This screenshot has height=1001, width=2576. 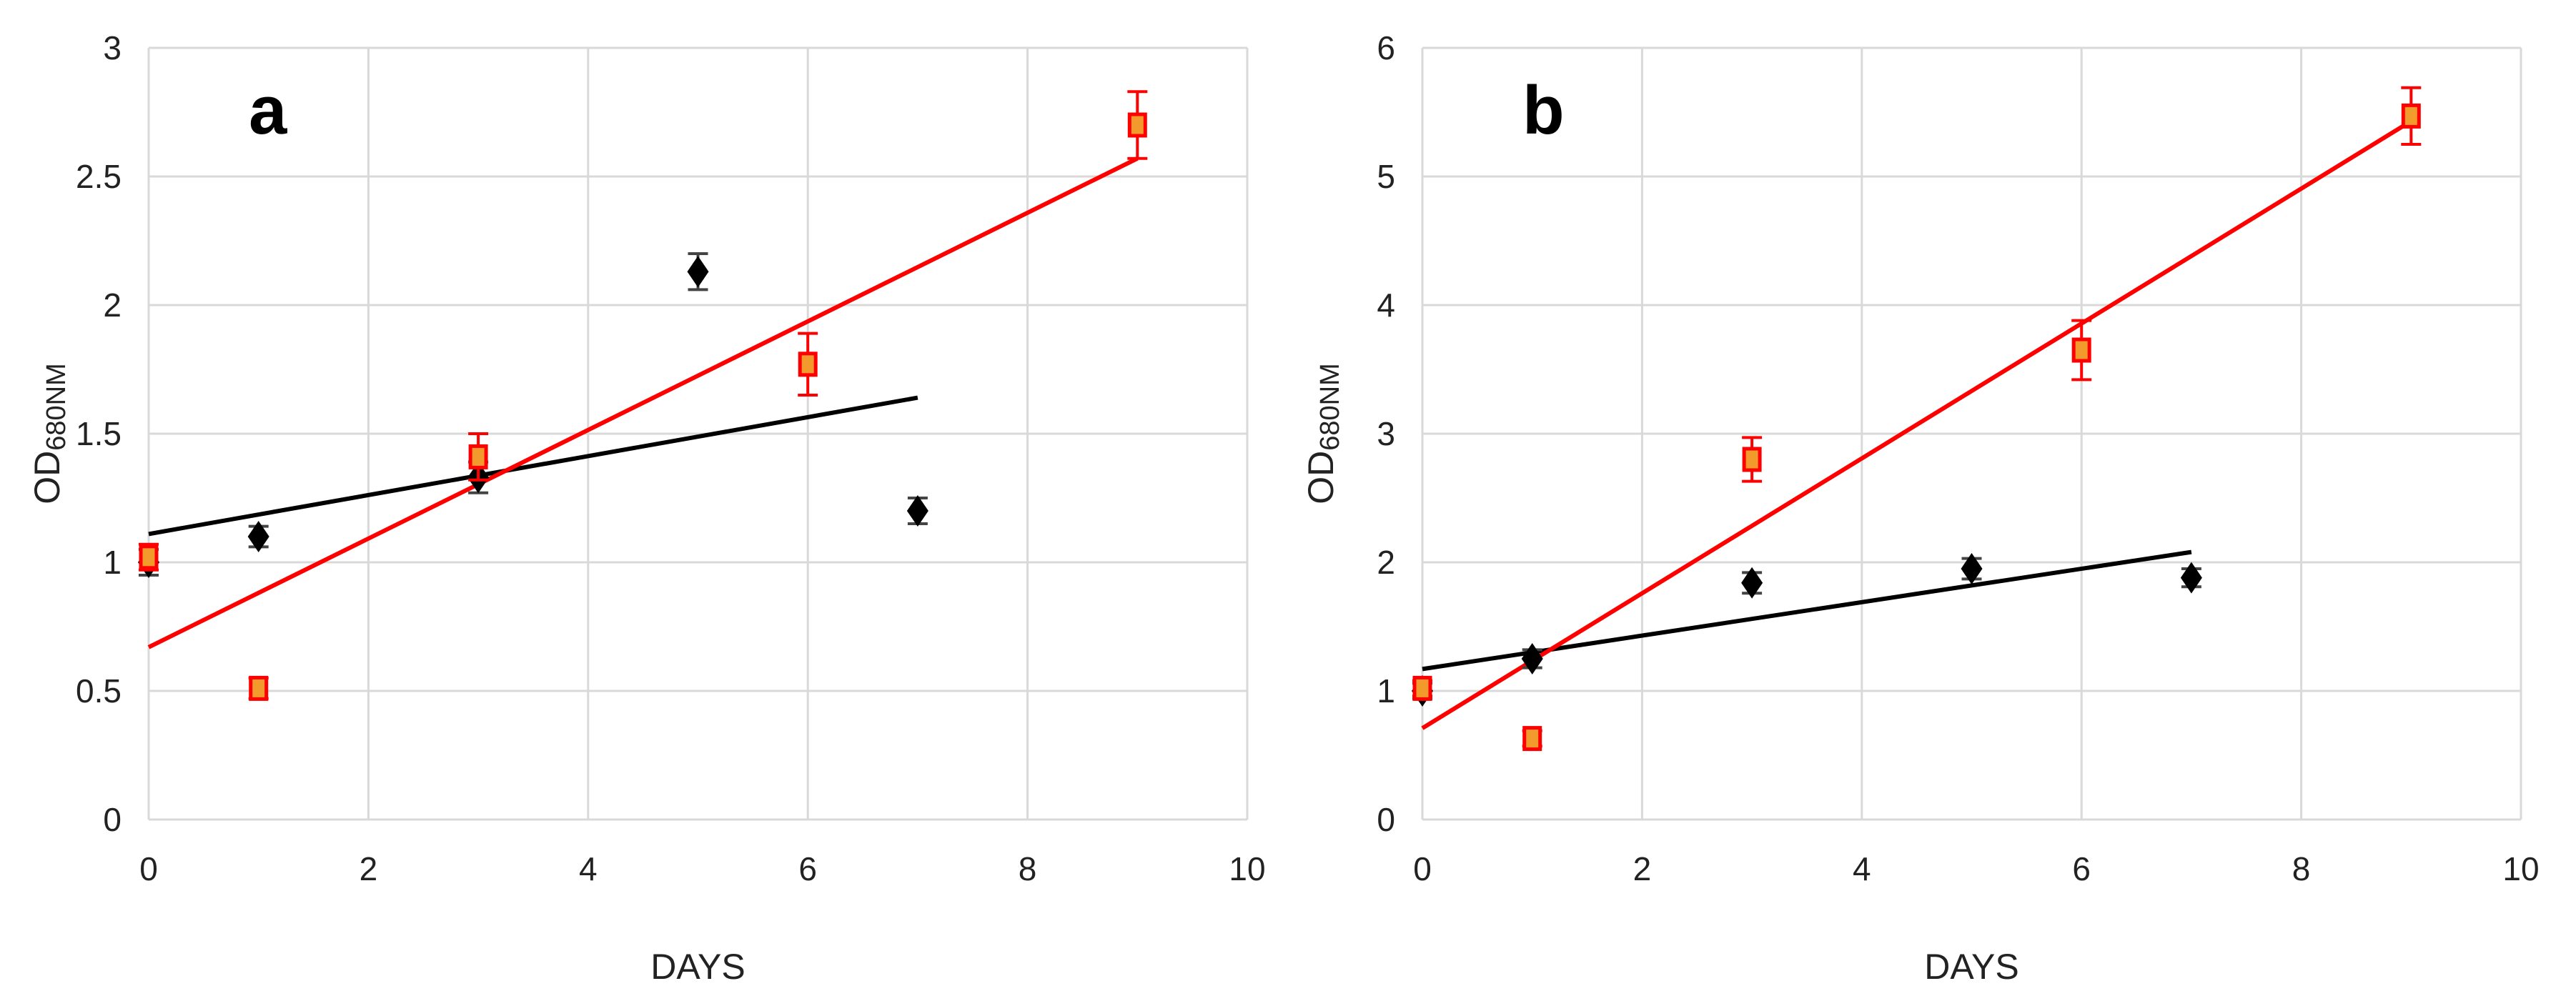 What do you see at coordinates (99, 434) in the screenshot?
I see `y-tick-label: 1.5` at bounding box center [99, 434].